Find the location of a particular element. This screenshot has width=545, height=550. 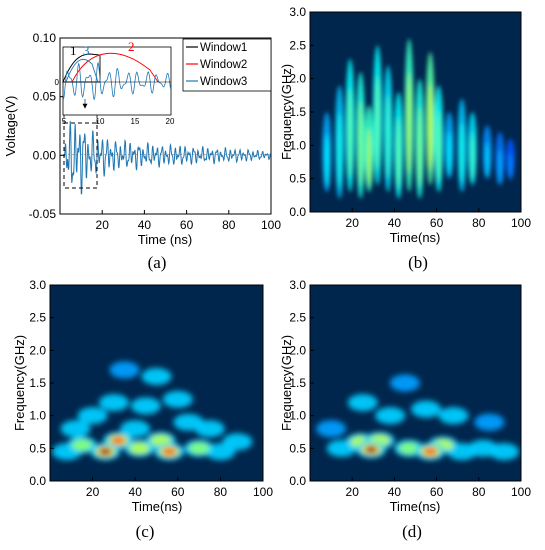

inset-signal-line is located at coordinates (117, 81).